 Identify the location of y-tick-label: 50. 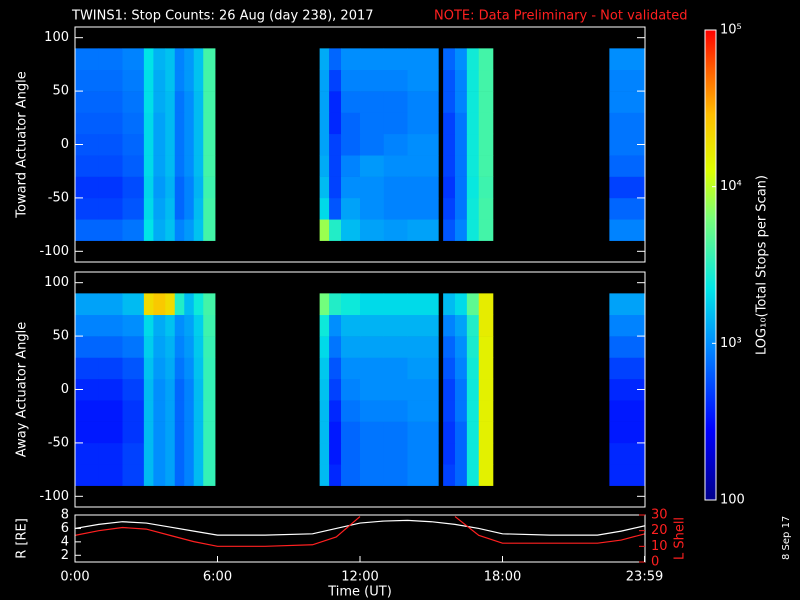
(60, 91).